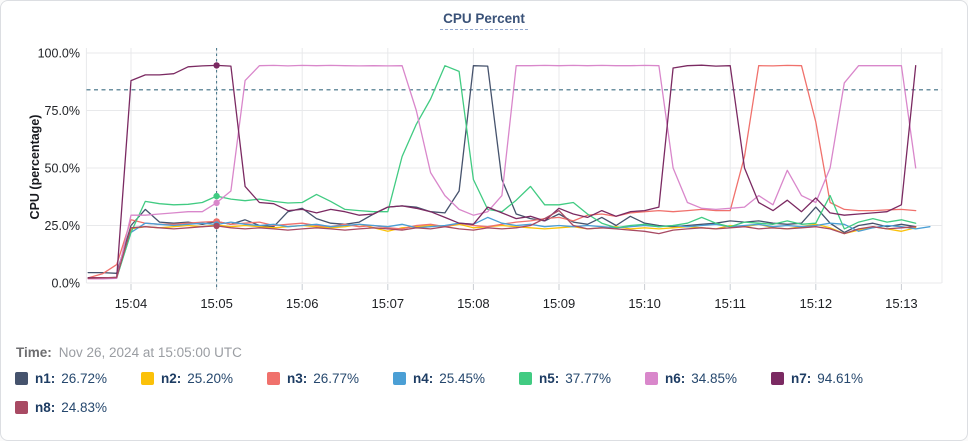  I want to click on legend-name: n3:, so click(297, 378).